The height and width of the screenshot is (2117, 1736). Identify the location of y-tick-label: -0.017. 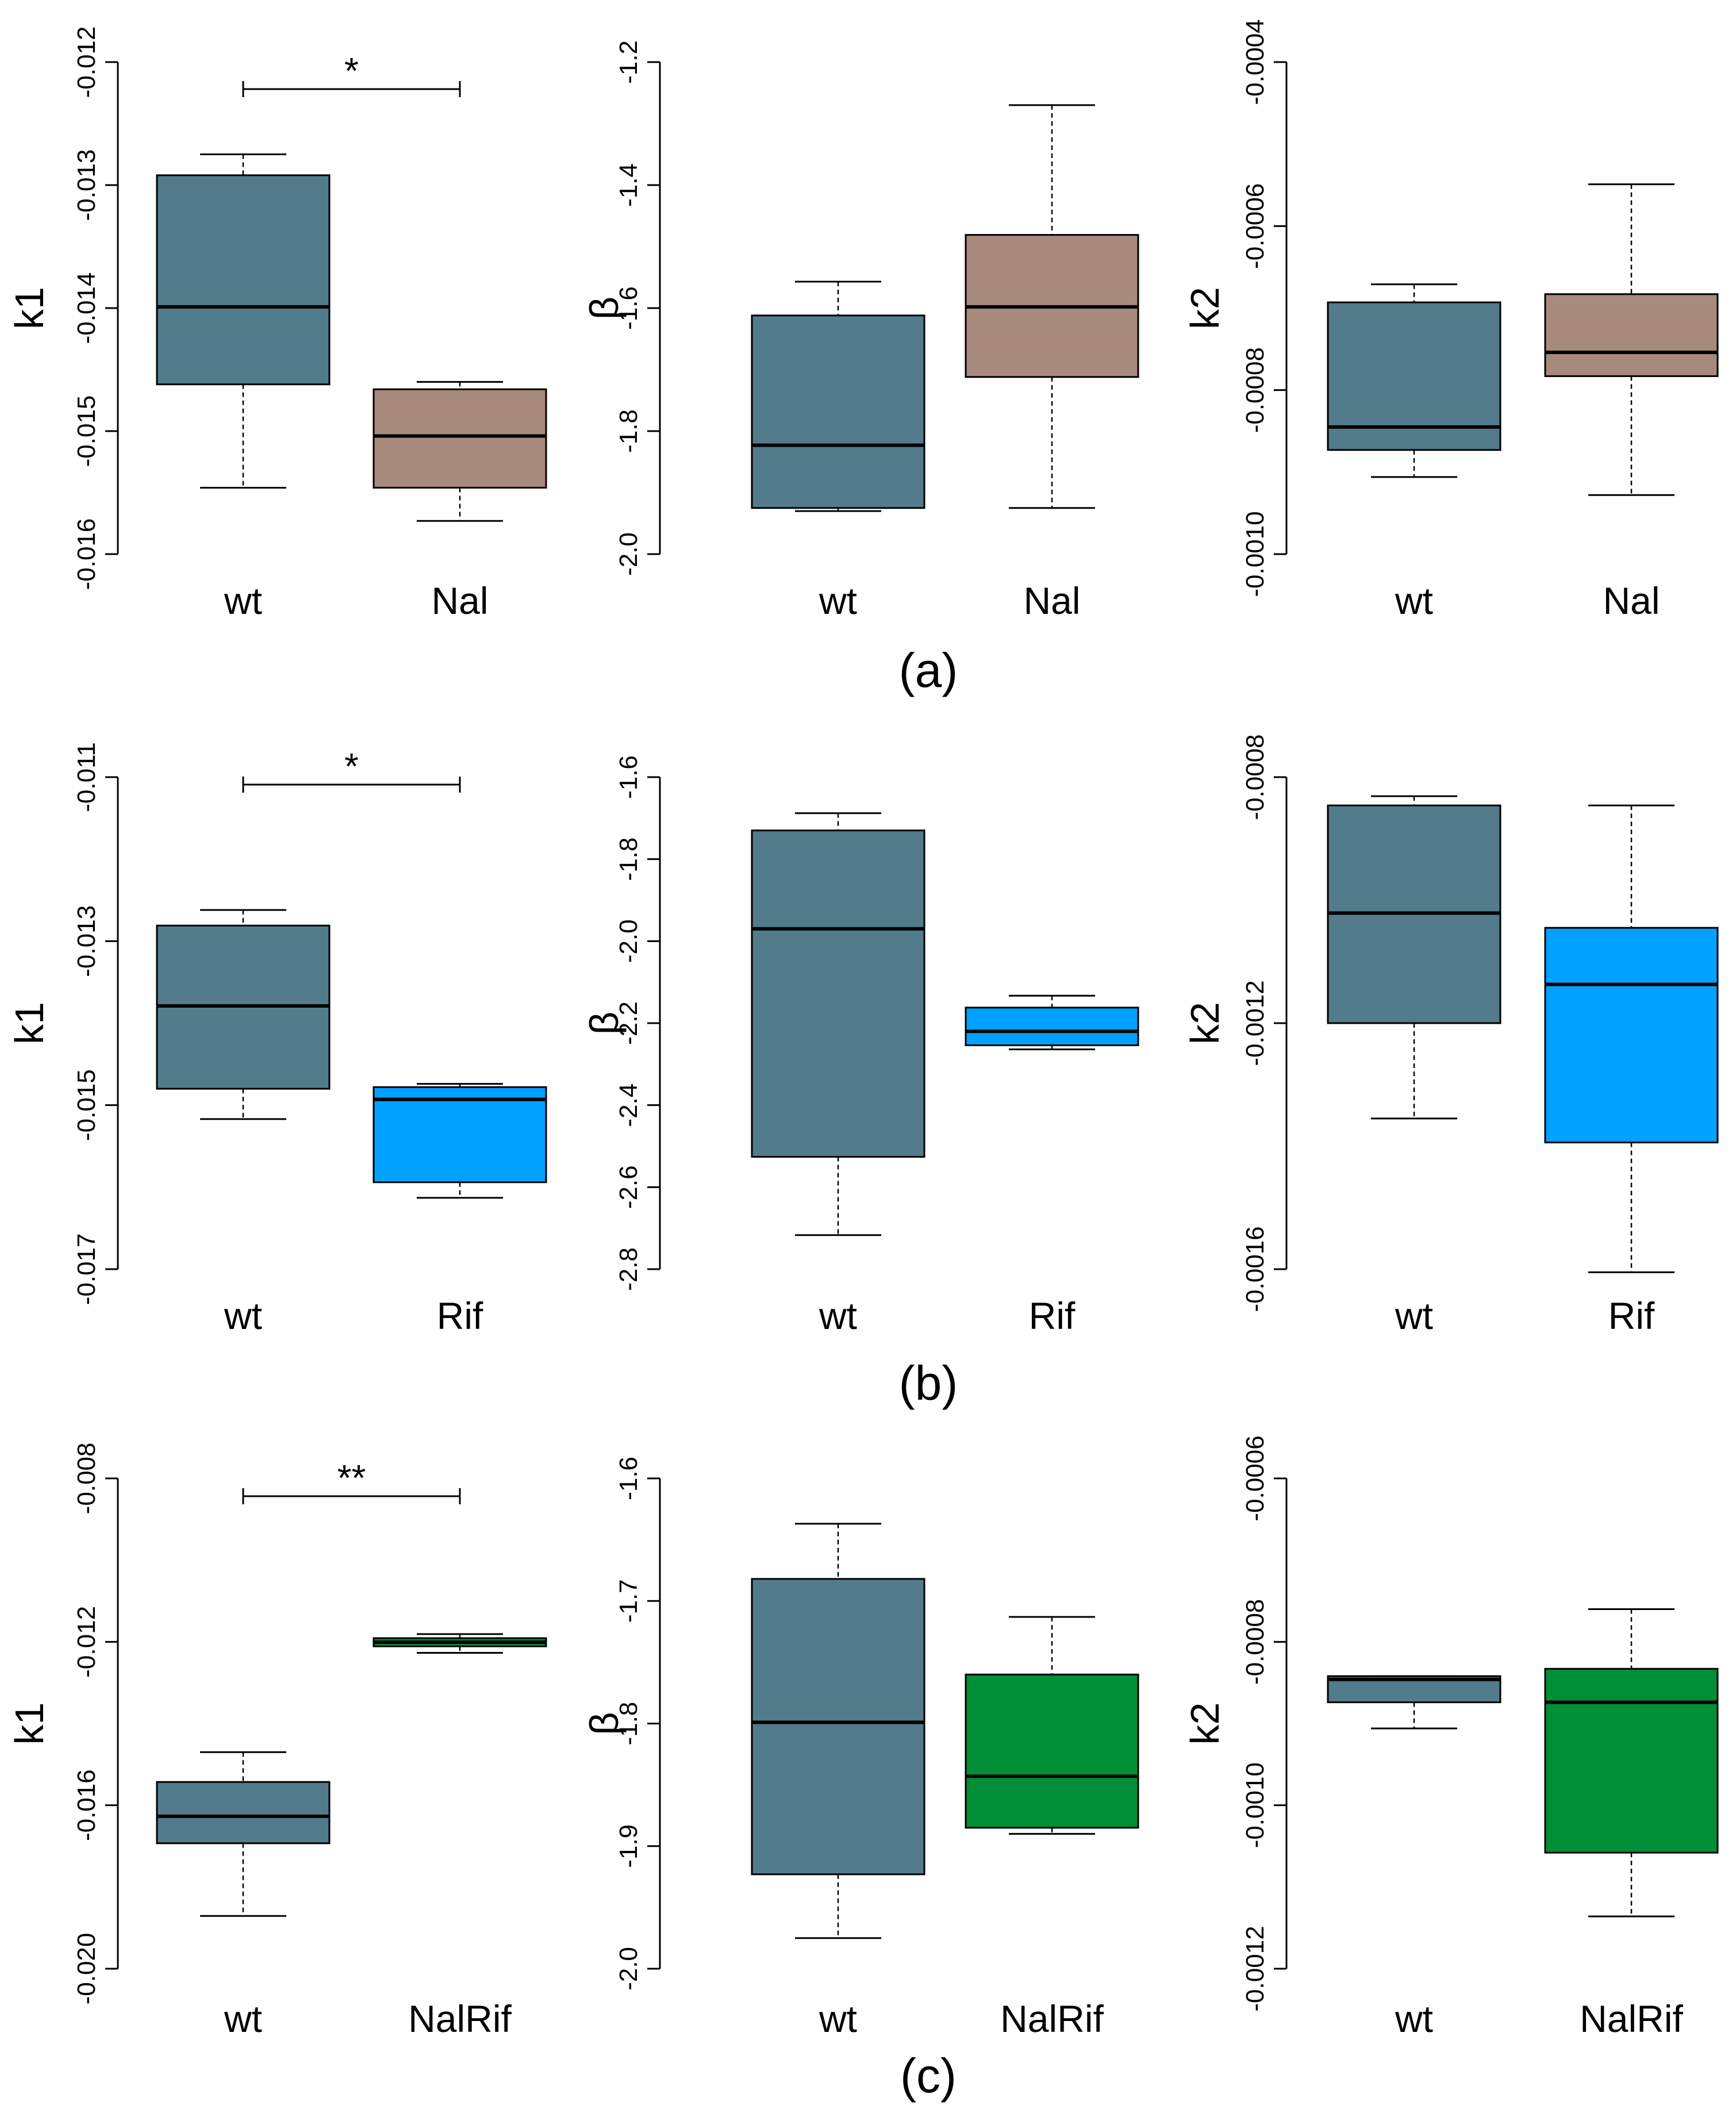
(86, 1269).